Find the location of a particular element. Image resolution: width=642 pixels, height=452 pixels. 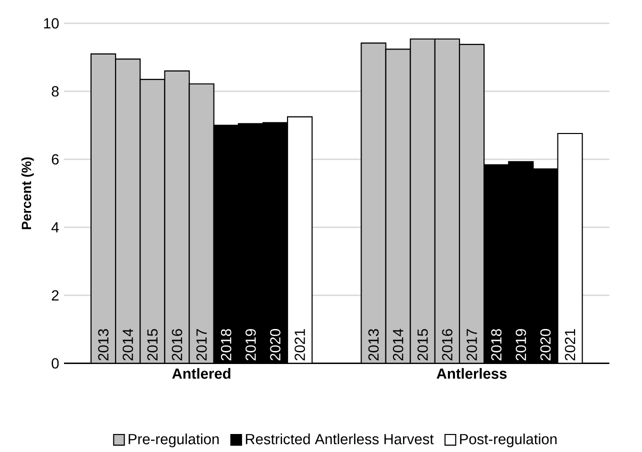

text: Antlered is located at coordinates (201, 374).